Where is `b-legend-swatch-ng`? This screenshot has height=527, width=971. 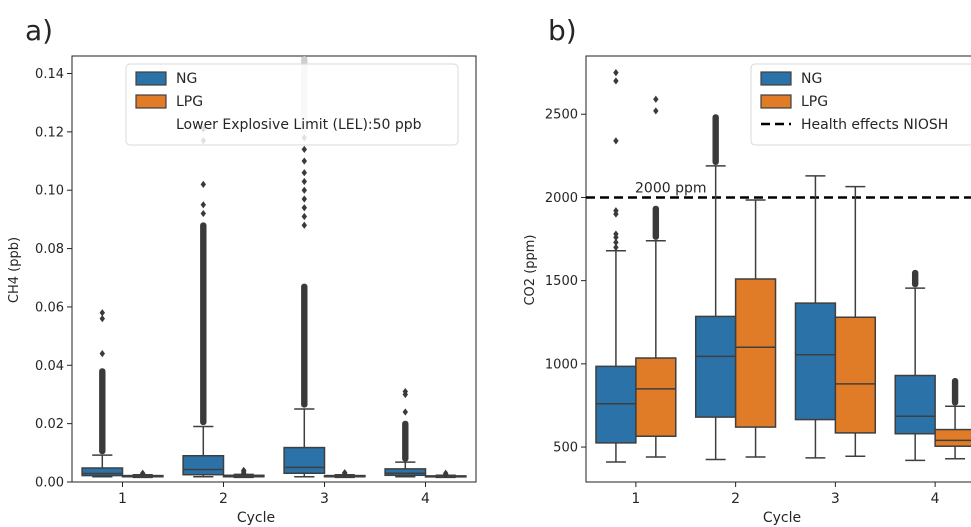
b-legend-swatch-ng is located at coordinates (776, 78).